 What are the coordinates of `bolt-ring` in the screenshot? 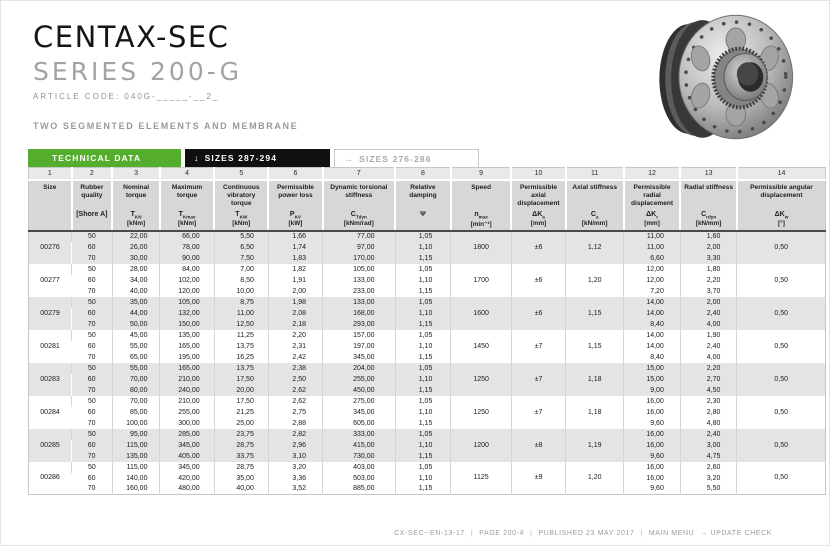 It's located at (736, 77).